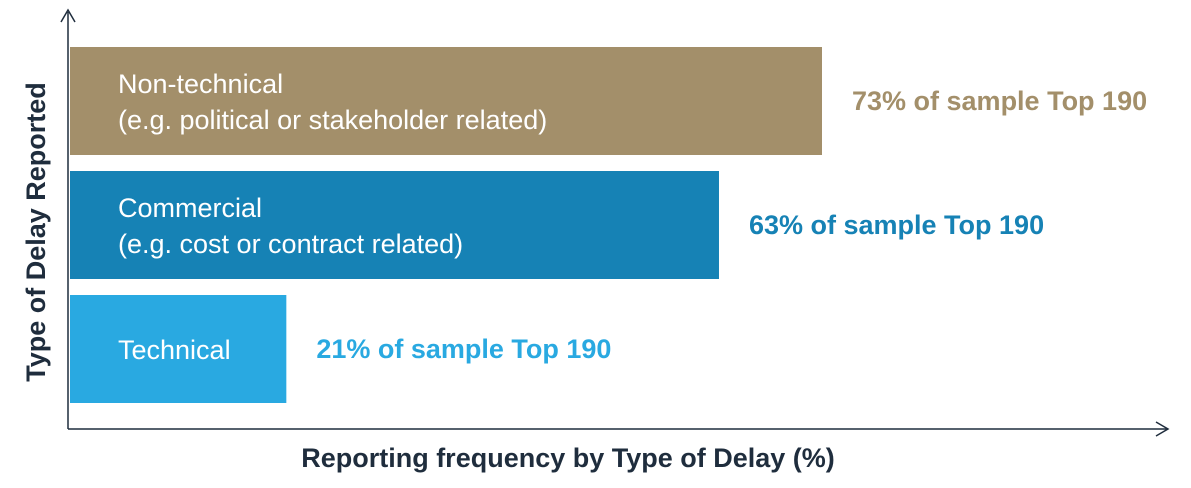  What do you see at coordinates (999, 101) in the screenshot?
I see `value-label: 73% of sample Top 190` at bounding box center [999, 101].